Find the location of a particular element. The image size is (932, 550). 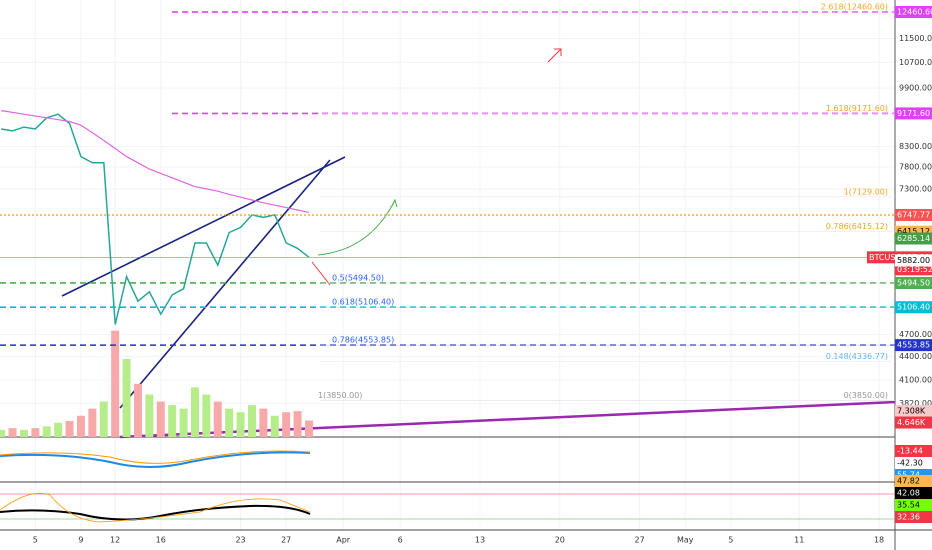

x-tick-label: 23 is located at coordinates (240, 540).